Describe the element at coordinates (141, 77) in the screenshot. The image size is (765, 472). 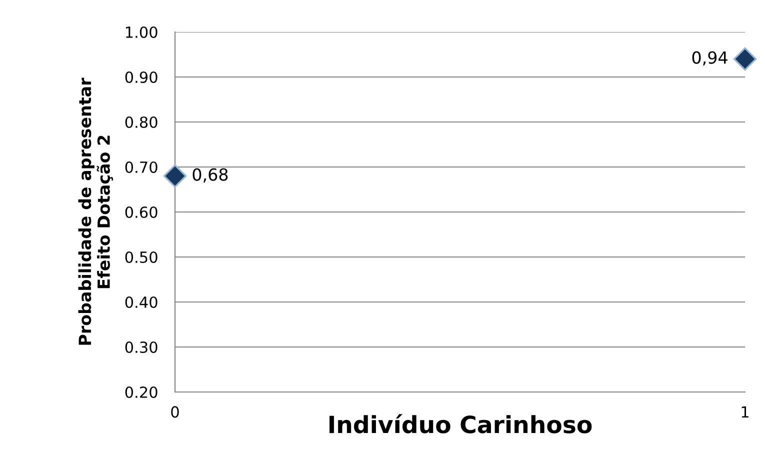
I see `y-tick-label: 0.90` at that location.